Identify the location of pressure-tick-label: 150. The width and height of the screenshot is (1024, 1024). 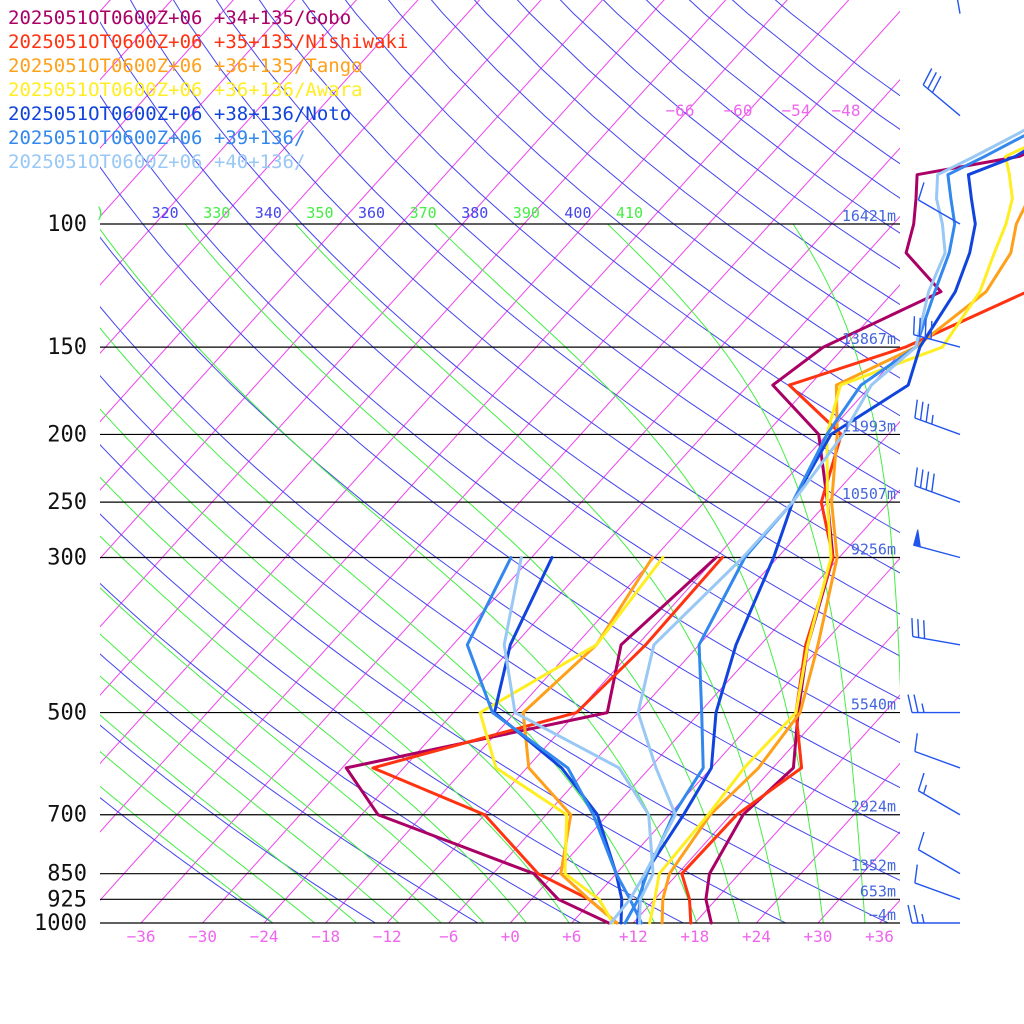
(67, 347).